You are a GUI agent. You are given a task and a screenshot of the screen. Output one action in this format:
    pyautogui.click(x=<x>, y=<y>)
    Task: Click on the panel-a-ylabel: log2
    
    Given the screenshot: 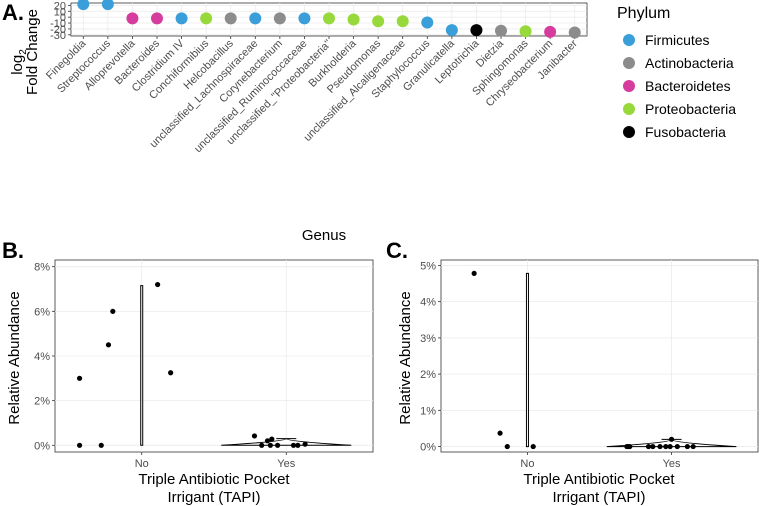 What is the action you would take?
    pyautogui.click(x=19, y=62)
    